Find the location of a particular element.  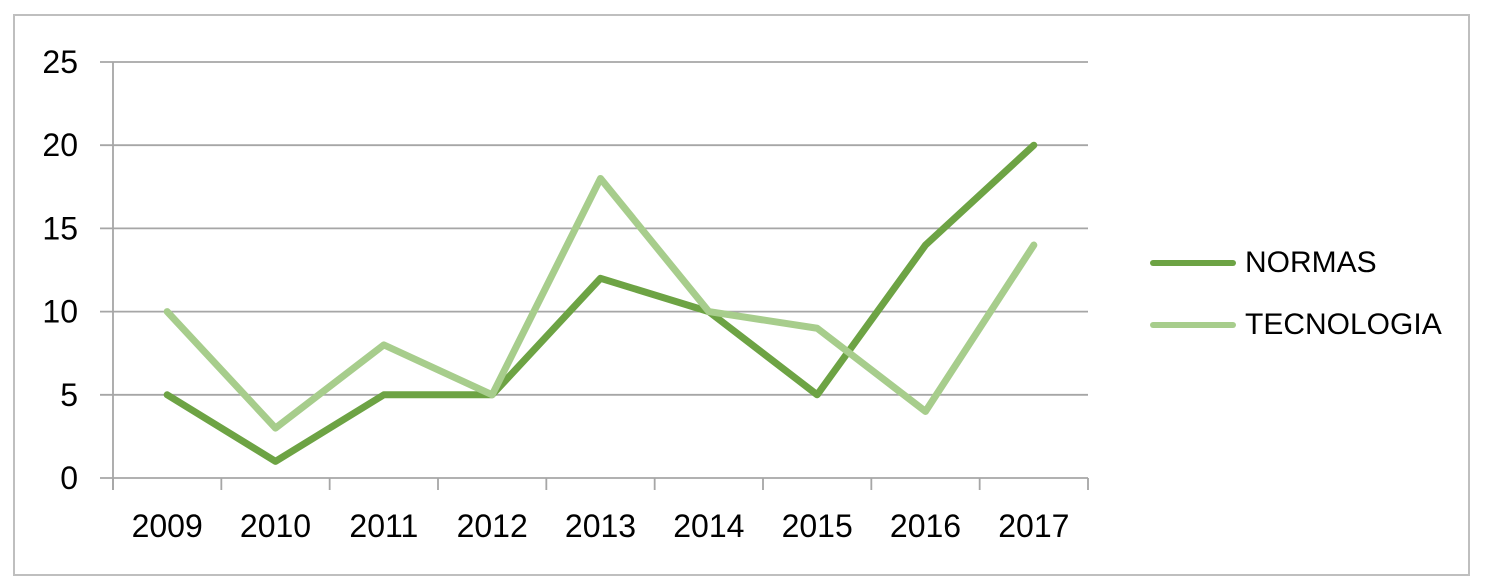

x-tick-label: 2016 is located at coordinates (925, 526).